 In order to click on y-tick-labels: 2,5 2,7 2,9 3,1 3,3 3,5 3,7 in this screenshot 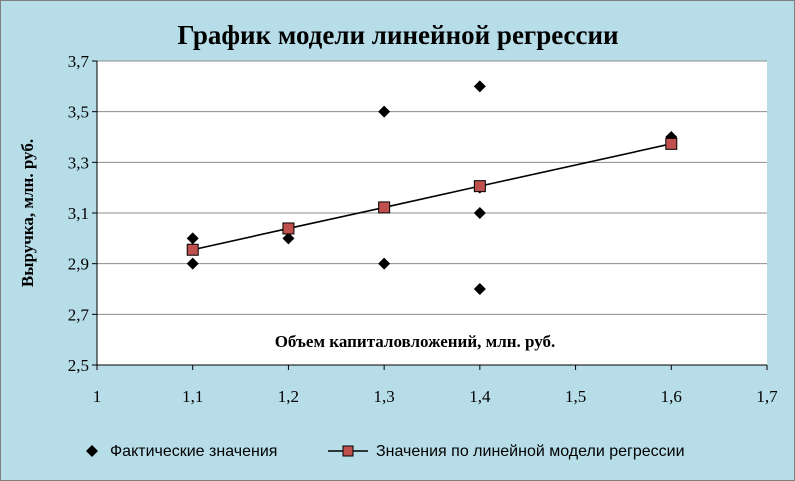, I will do `click(79, 213)`.